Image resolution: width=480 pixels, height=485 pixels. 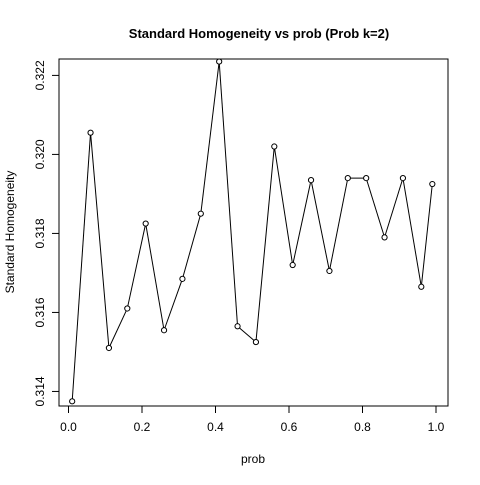 I want to click on x-axis-label: prob, so click(x=253, y=459).